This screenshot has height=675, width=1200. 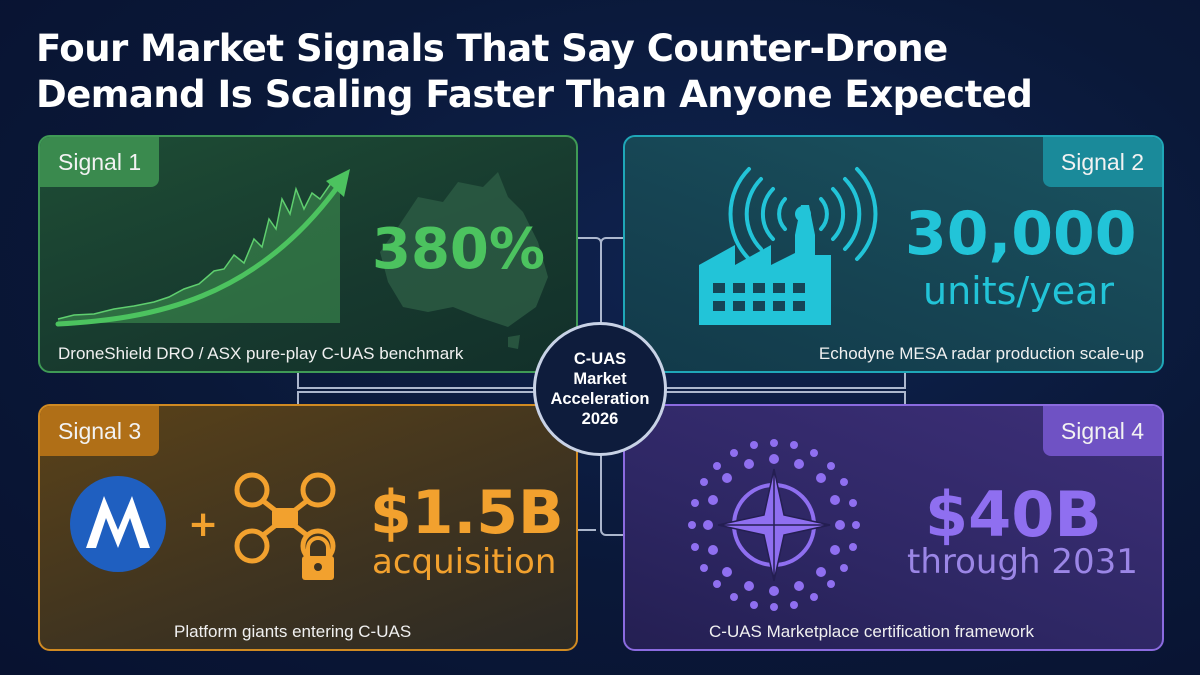 What do you see at coordinates (1021, 234) in the screenshot?
I see `signal-2-value: 30,000` at bounding box center [1021, 234].